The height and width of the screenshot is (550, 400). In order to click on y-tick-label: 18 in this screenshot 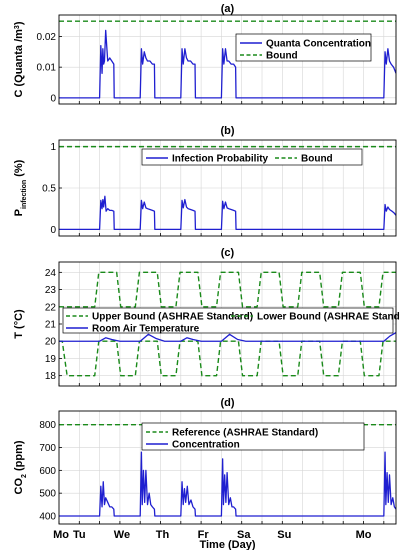, I will do `click(51, 376)`.